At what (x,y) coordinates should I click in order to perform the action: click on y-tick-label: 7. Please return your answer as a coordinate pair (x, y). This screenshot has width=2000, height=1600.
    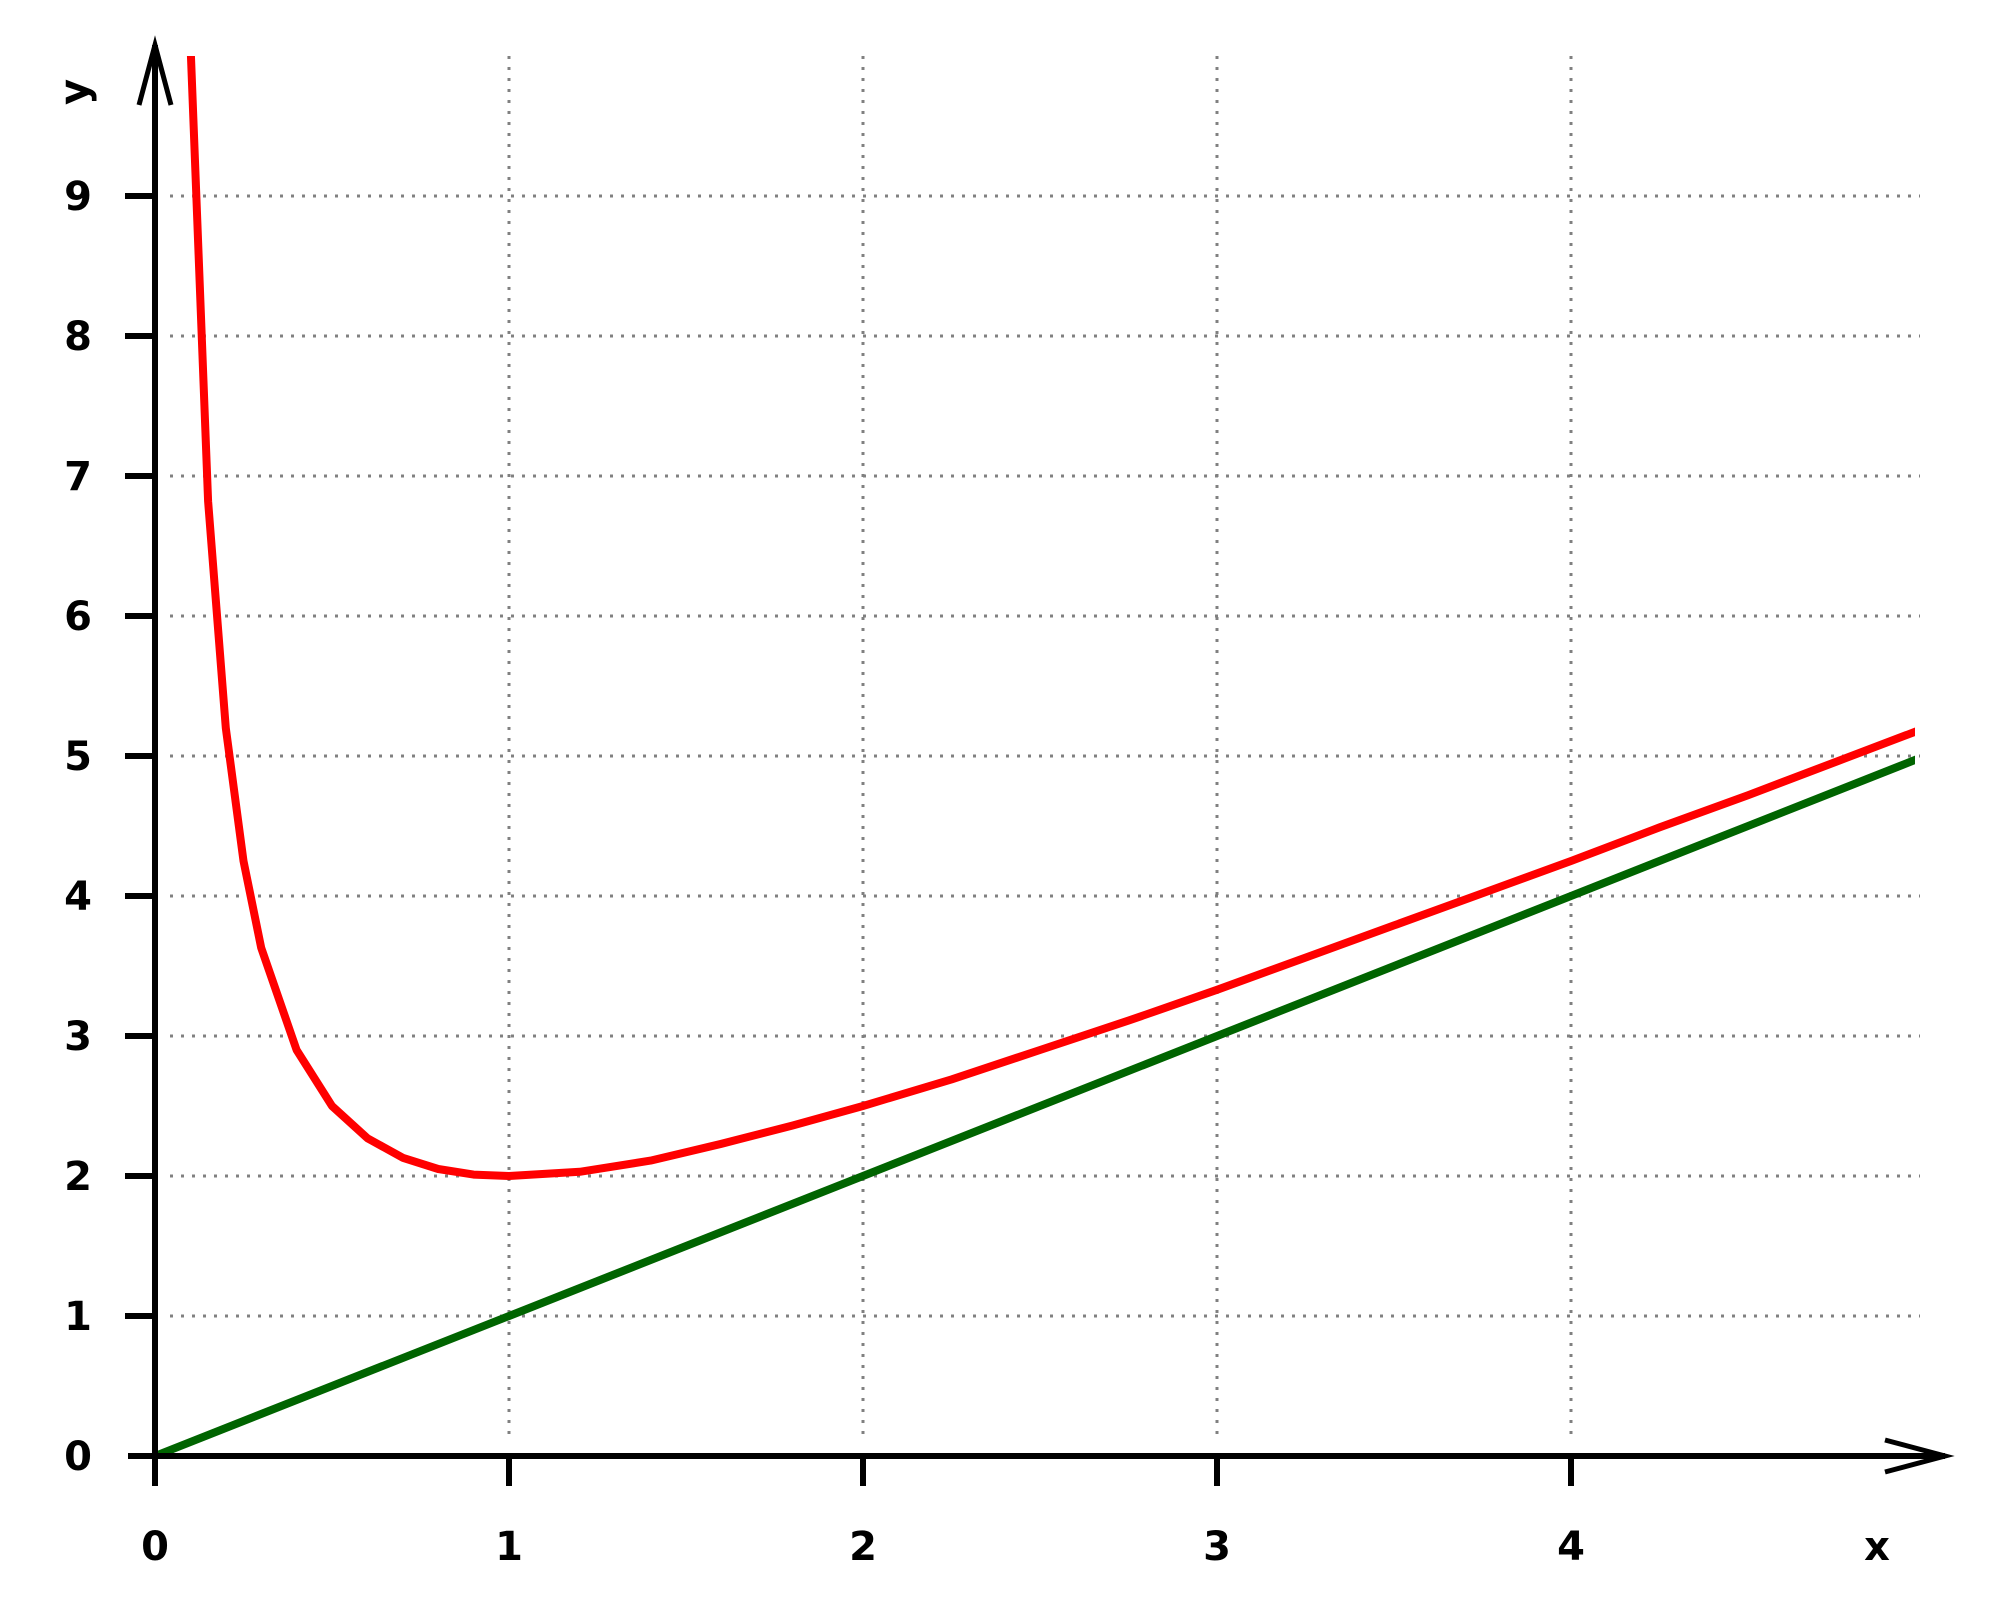
    Looking at the image, I should click on (78, 477).